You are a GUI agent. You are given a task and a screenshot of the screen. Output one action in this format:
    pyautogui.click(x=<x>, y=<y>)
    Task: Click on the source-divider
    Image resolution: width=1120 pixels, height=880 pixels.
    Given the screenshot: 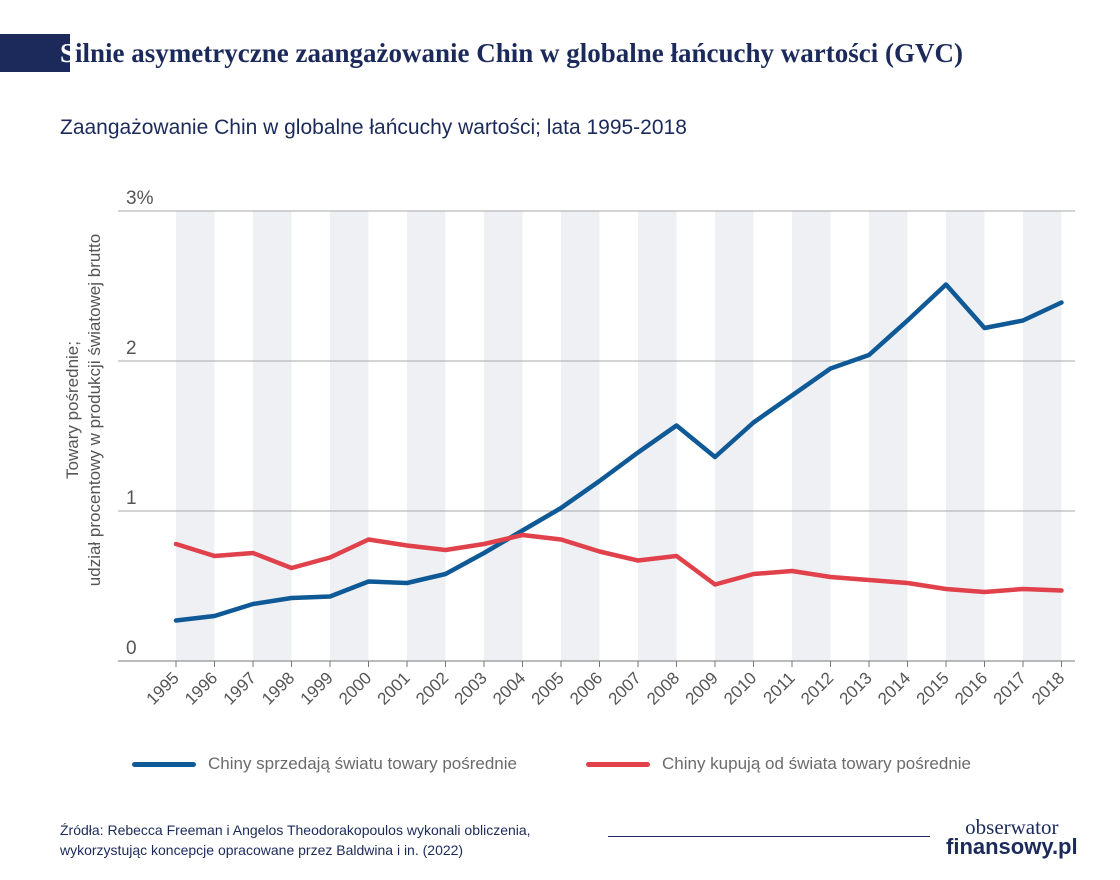 What is the action you would take?
    pyautogui.click(x=769, y=836)
    